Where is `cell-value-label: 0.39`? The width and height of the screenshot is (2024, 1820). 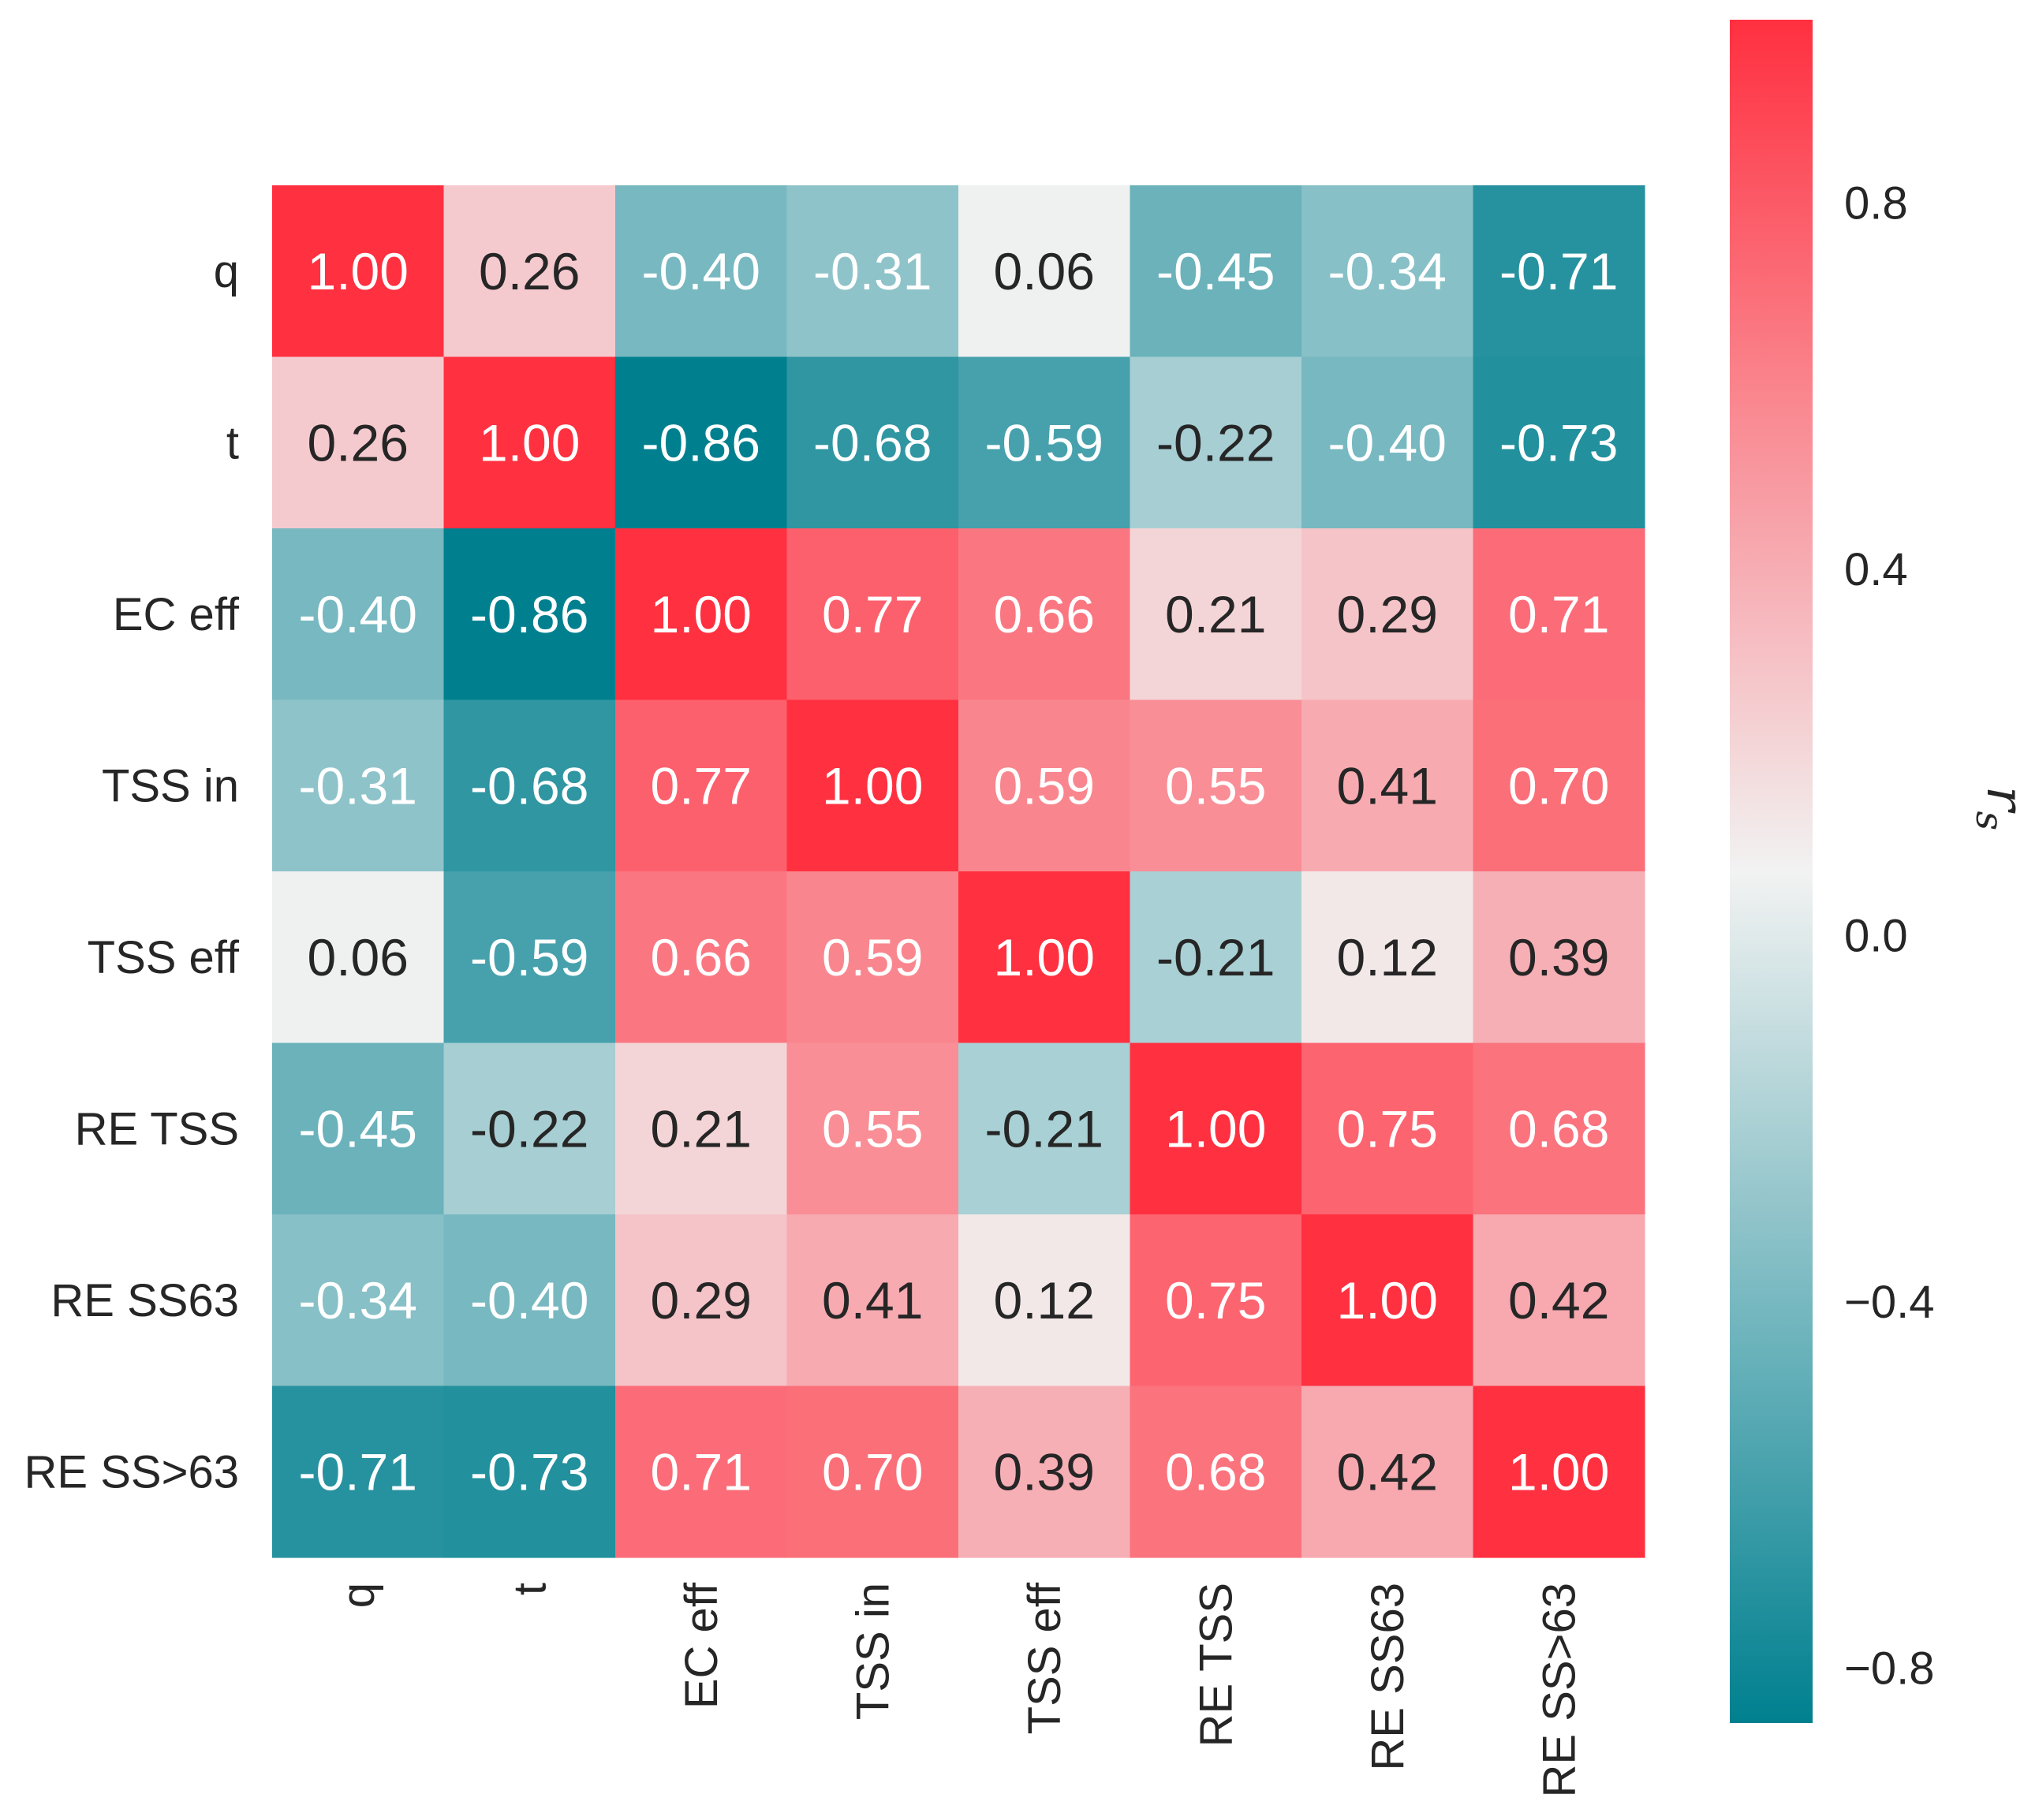
cell-value-label: 0.39 is located at coordinates (1044, 1471).